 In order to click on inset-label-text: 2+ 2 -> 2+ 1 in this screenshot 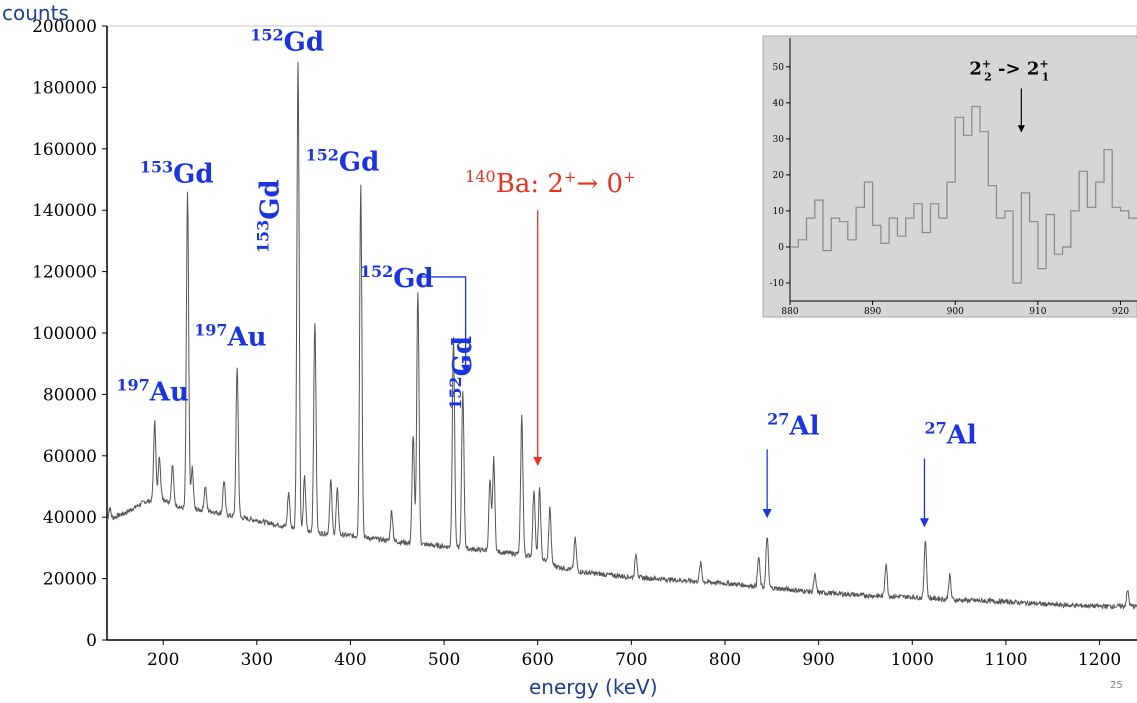, I will do `click(1009, 70)`.